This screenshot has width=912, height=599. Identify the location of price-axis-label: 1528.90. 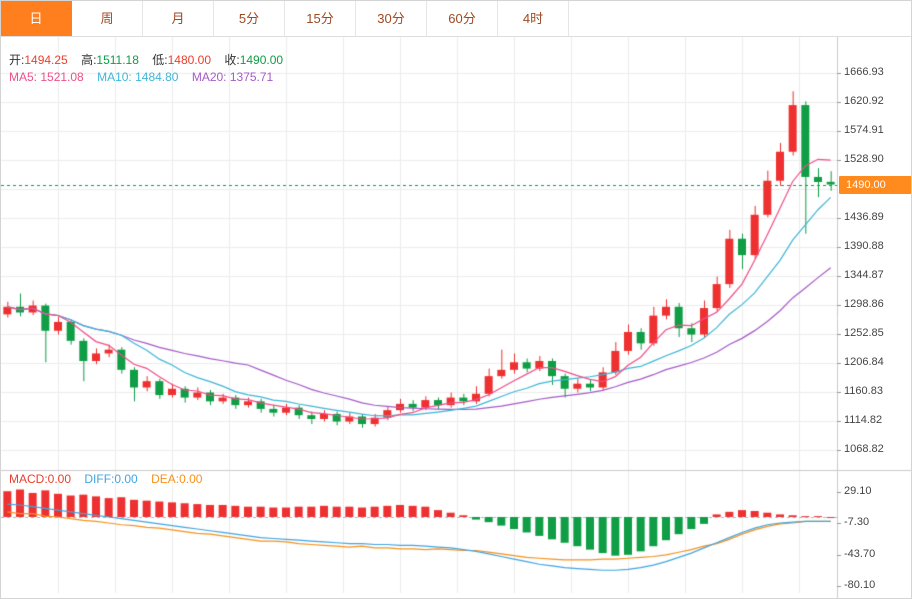
(864, 159).